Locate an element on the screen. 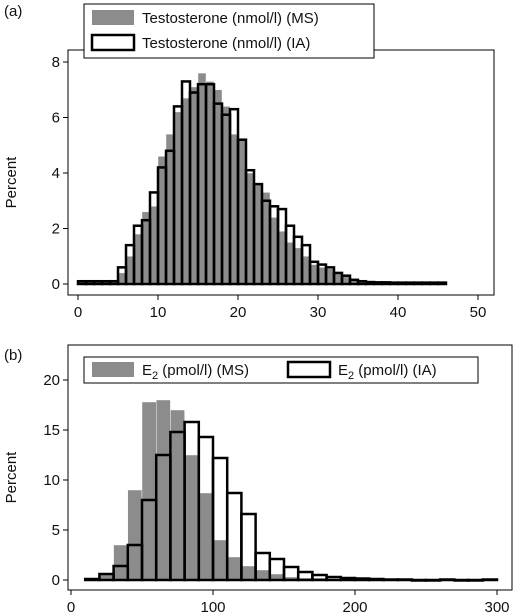  x-tick-label: 200 is located at coordinates (354, 606).